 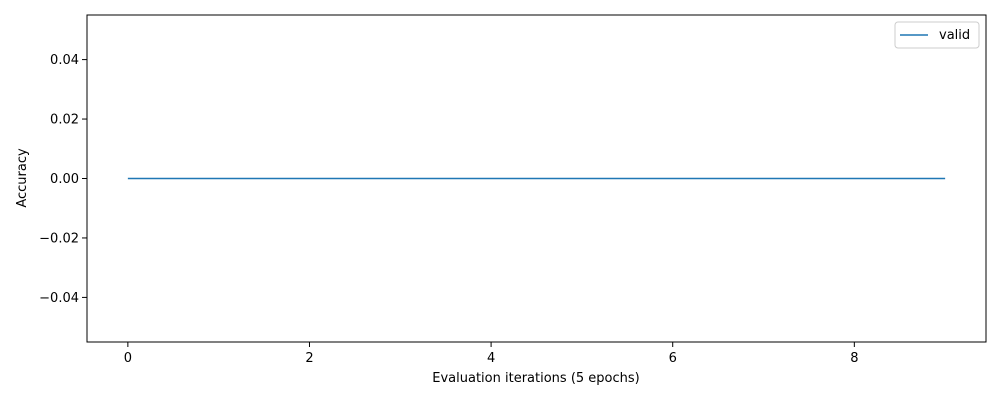 I want to click on x-tick-label: 2, so click(x=309, y=358).